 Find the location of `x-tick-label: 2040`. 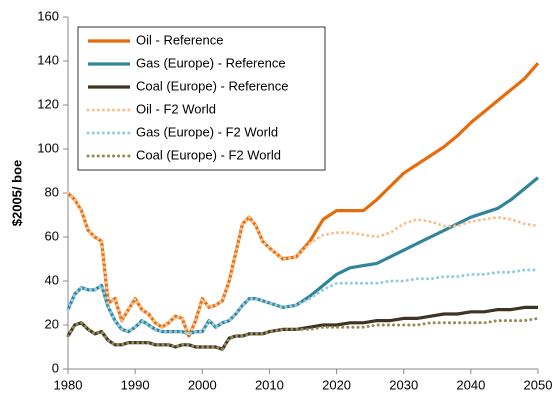

x-tick-label: 2040 is located at coordinates (470, 384).